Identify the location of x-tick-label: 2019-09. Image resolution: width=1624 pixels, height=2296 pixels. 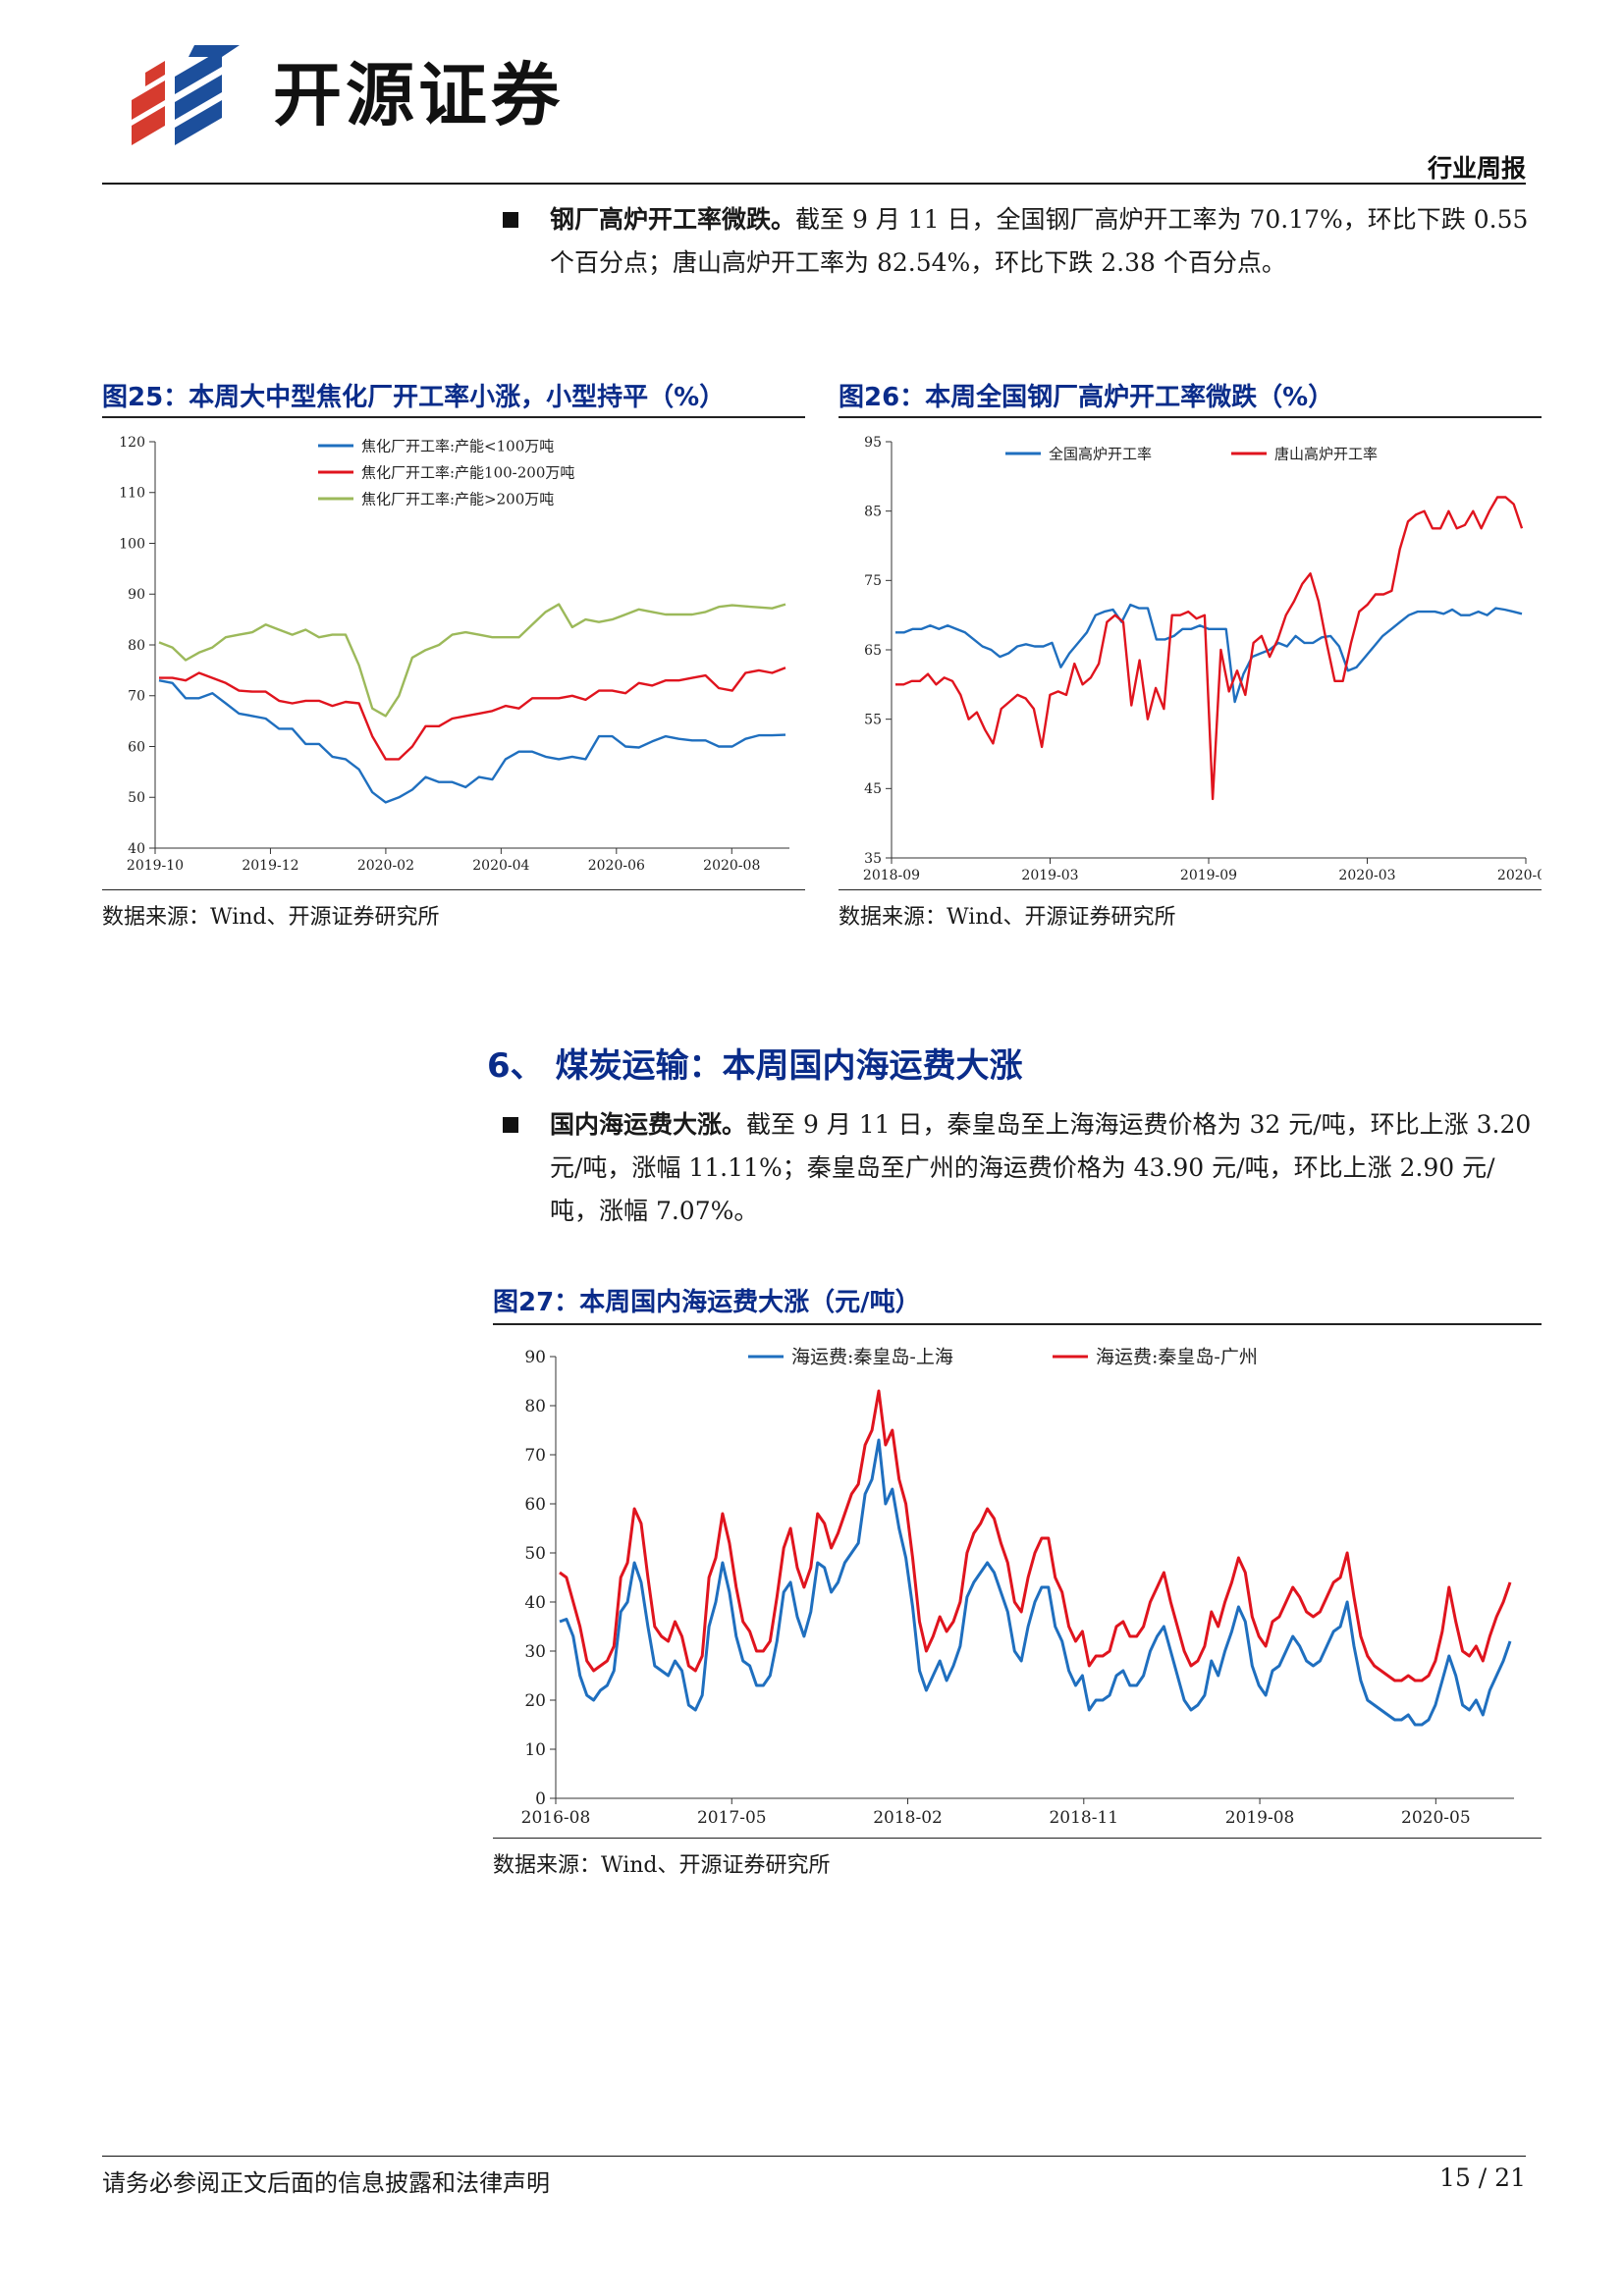
(1208, 875).